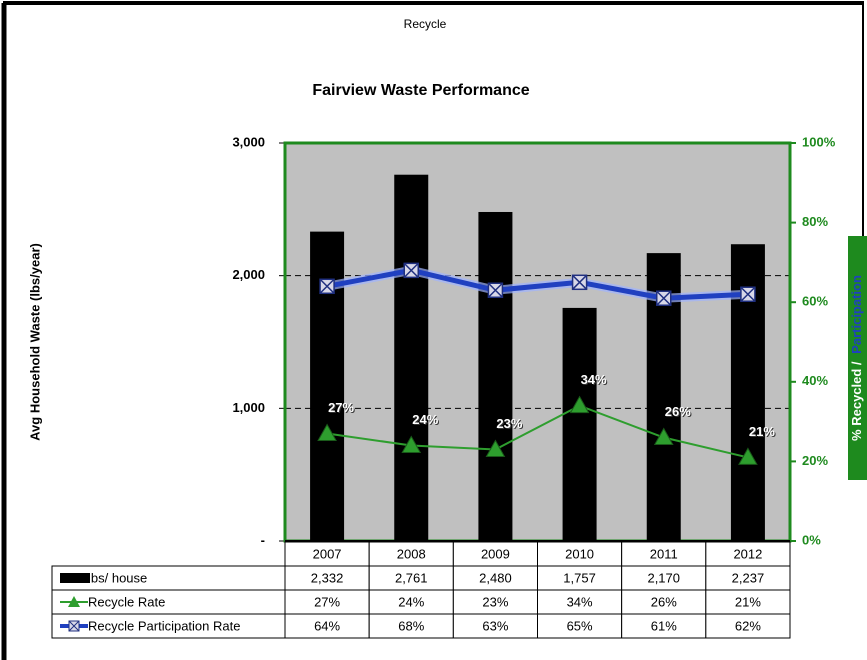 The height and width of the screenshot is (660, 867). I want to click on legend-marker, so click(74, 601).